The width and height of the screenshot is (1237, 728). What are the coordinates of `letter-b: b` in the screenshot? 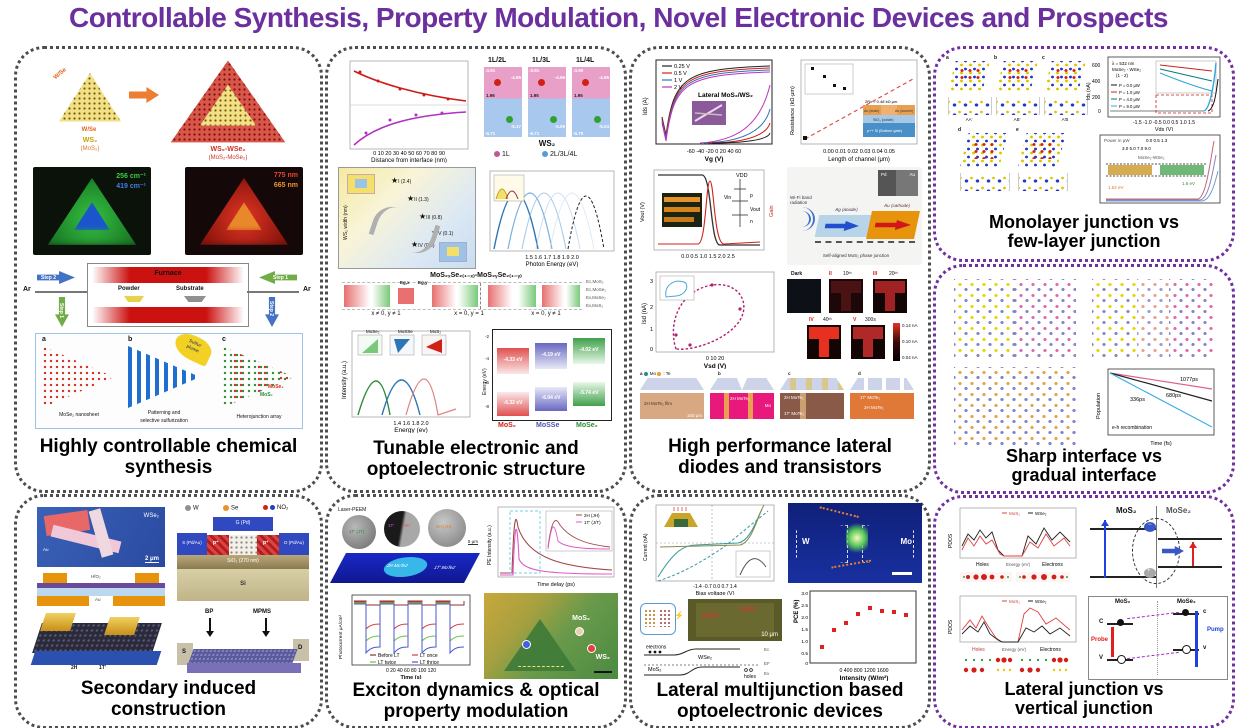 It's located at (996, 58).